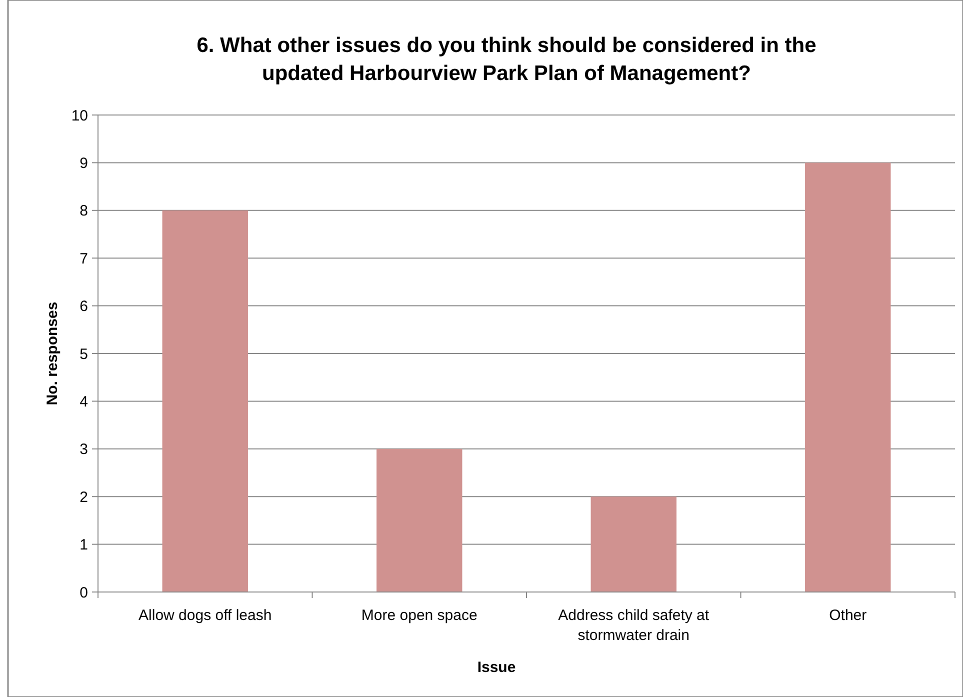 Image resolution: width=963 pixels, height=697 pixels. What do you see at coordinates (84, 545) in the screenshot?
I see `y-tick-label: 1` at bounding box center [84, 545].